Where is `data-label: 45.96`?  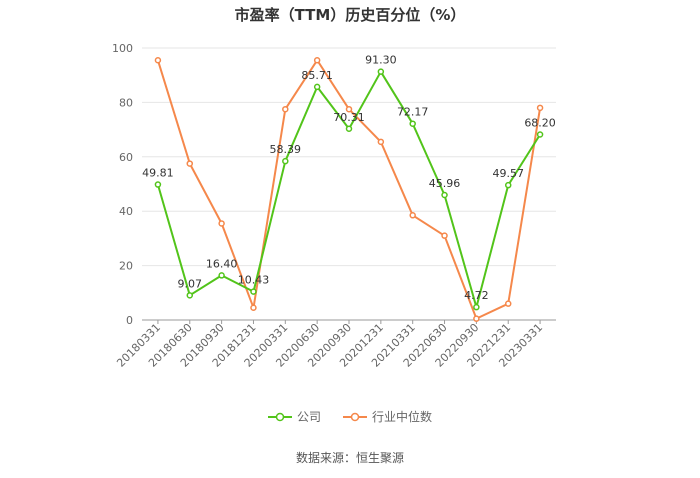 data-label: 45.96 is located at coordinates (445, 183).